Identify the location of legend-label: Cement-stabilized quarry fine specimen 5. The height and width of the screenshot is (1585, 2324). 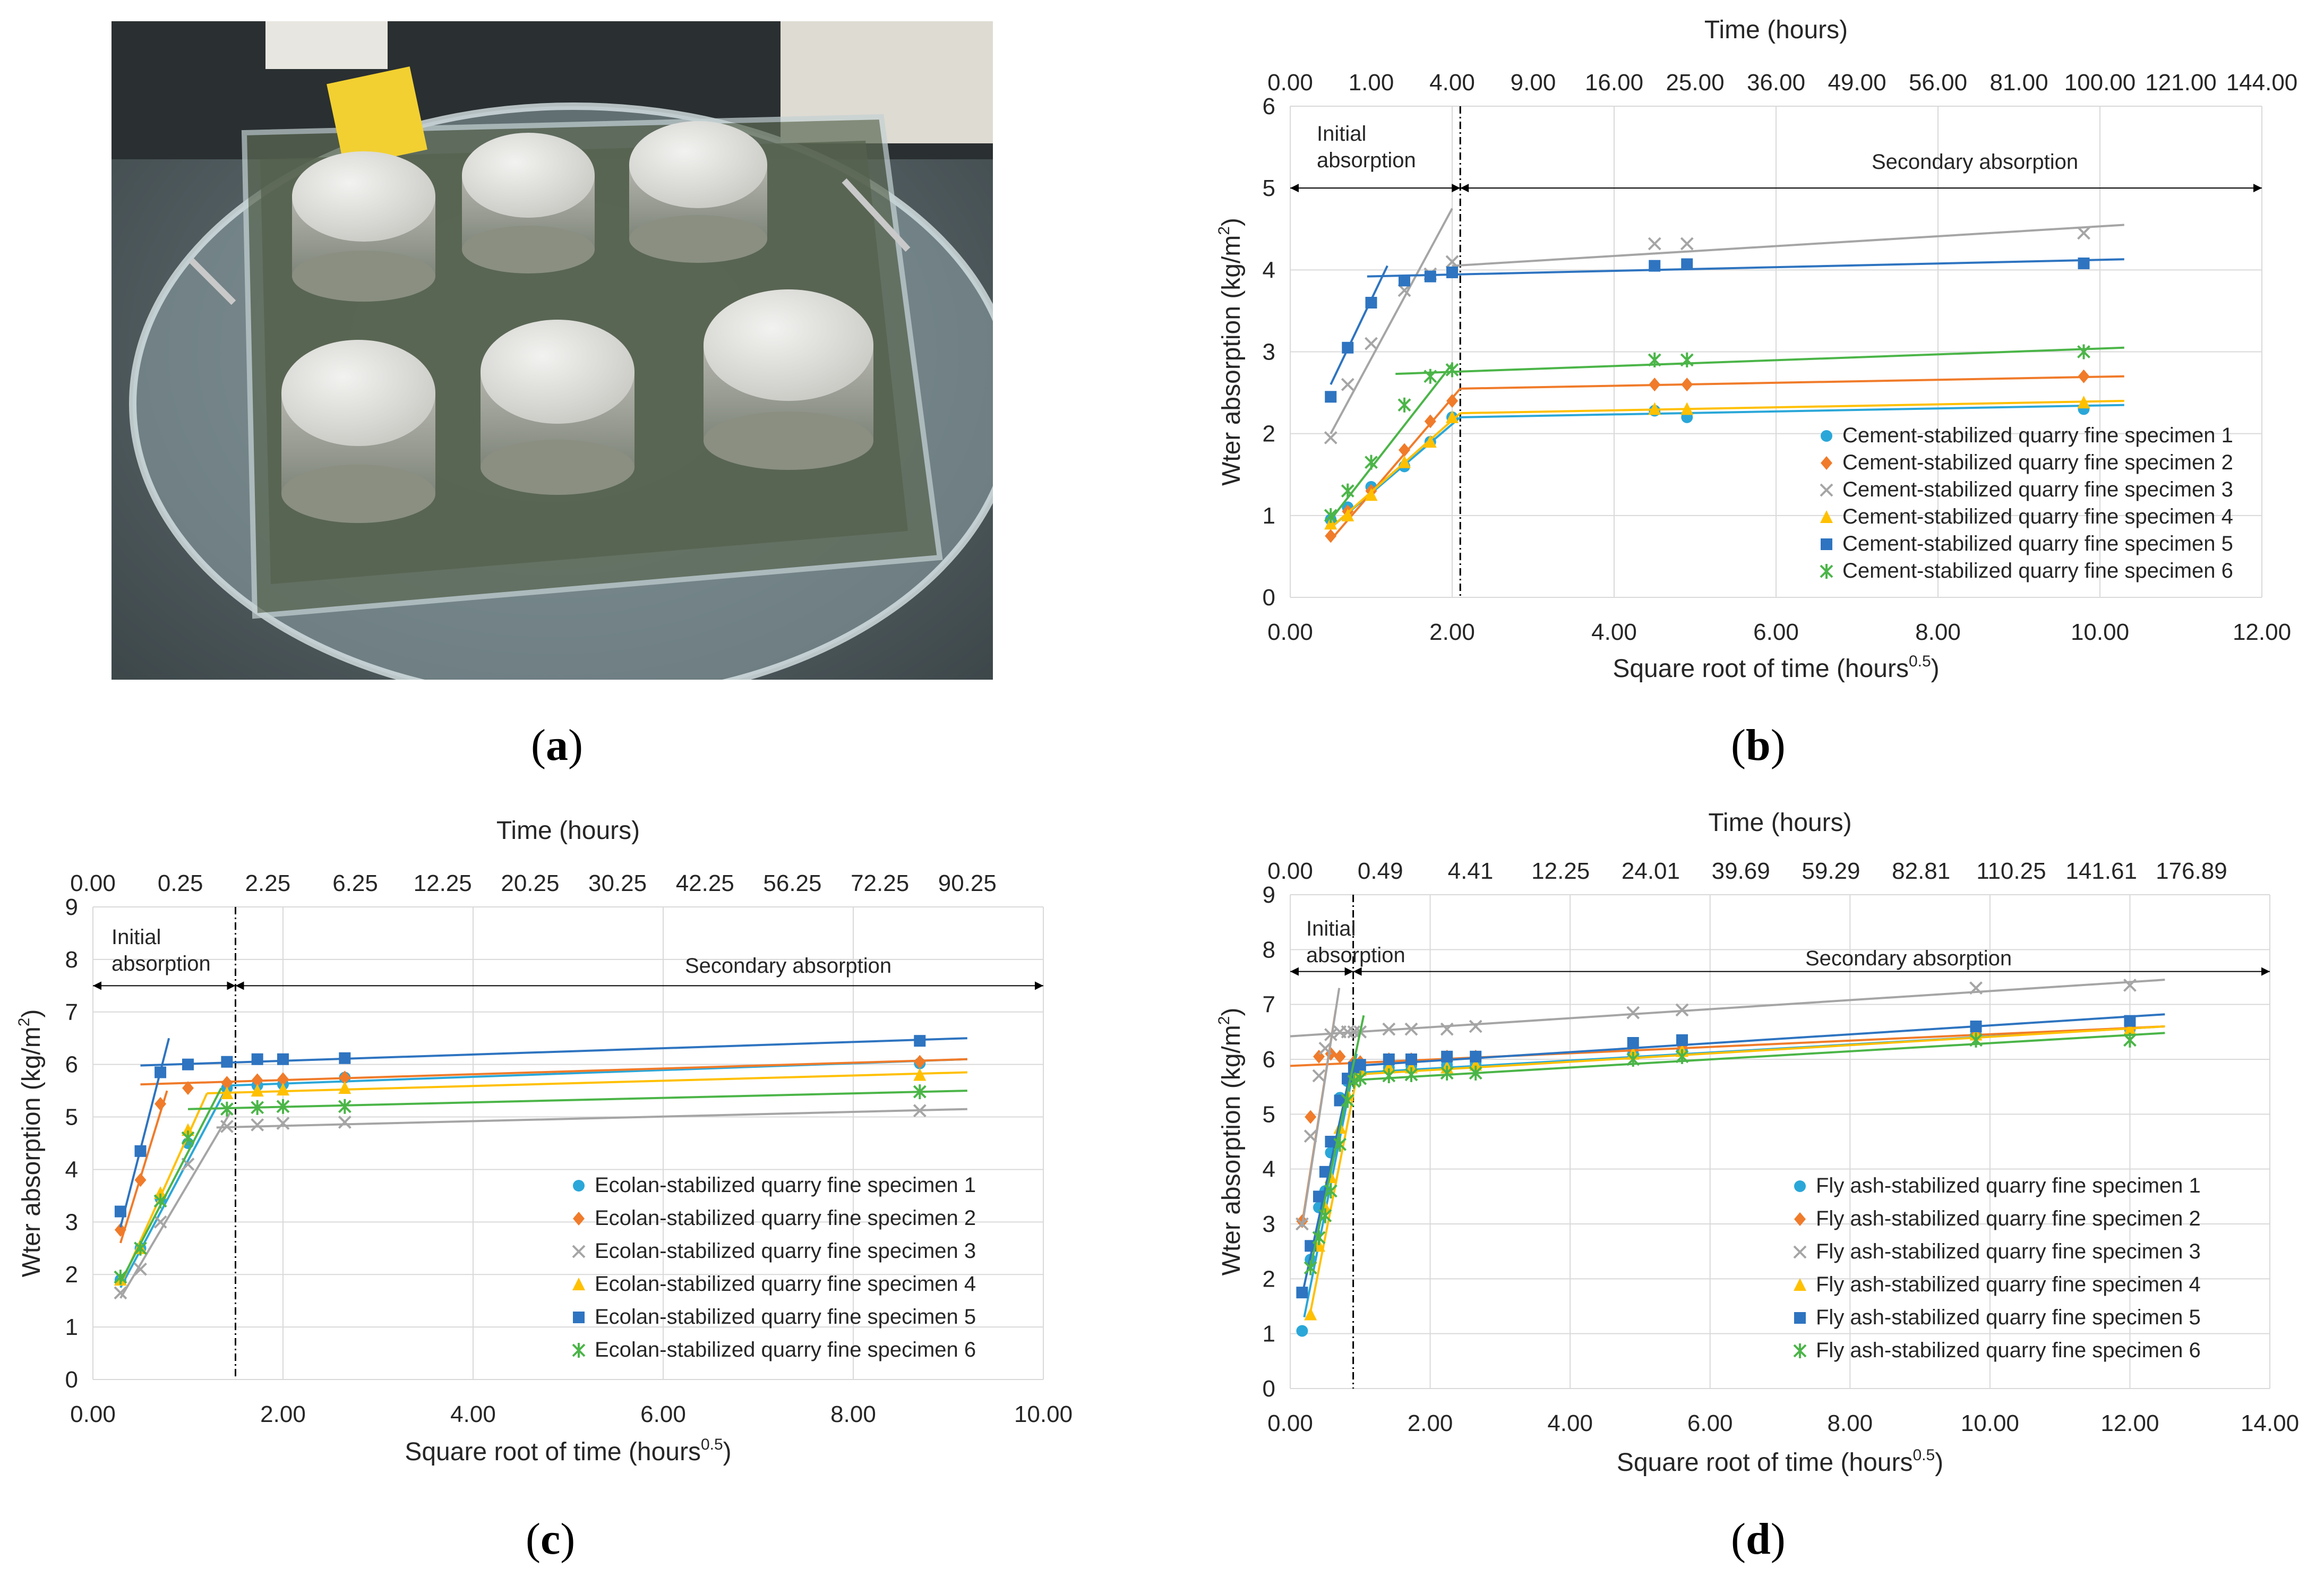
(2037, 543).